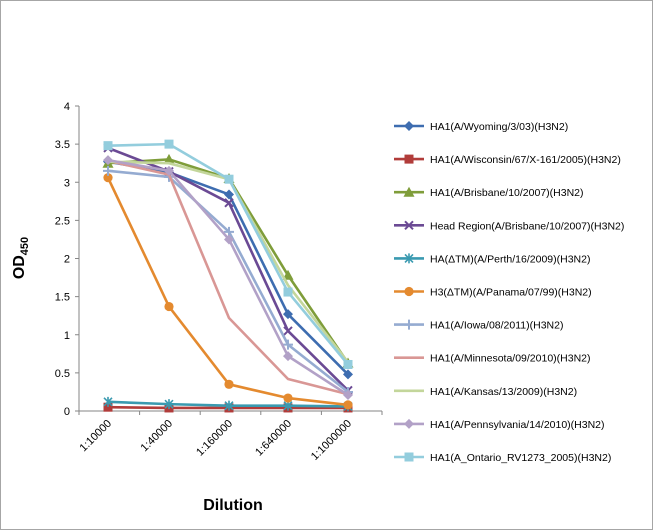 This screenshot has width=653, height=530. Describe the element at coordinates (331, 440) in the screenshot. I see `x-tick-label: 1:1000000` at that location.